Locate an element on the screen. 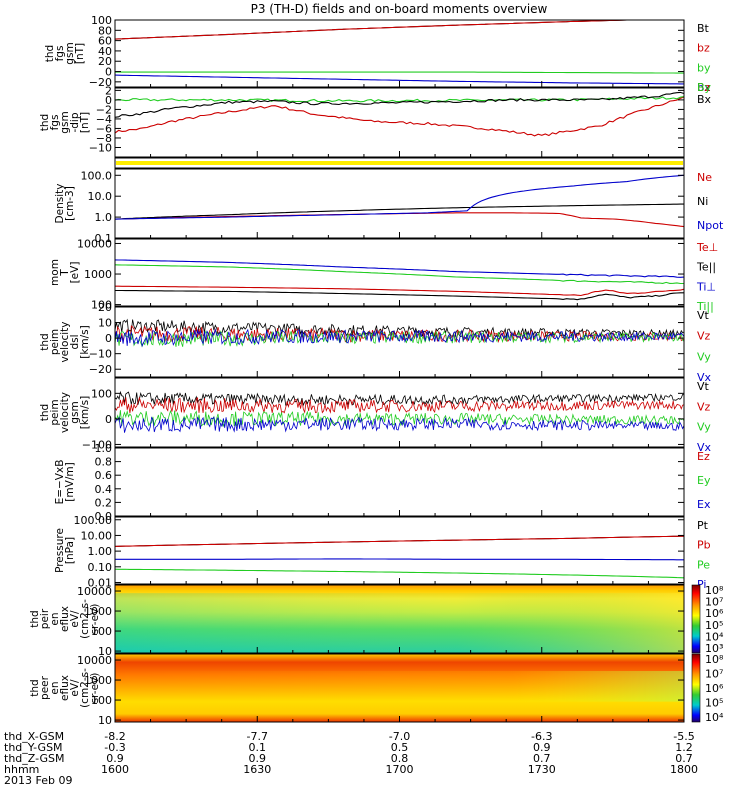  legend-Npot: Npot is located at coordinates (710, 225).